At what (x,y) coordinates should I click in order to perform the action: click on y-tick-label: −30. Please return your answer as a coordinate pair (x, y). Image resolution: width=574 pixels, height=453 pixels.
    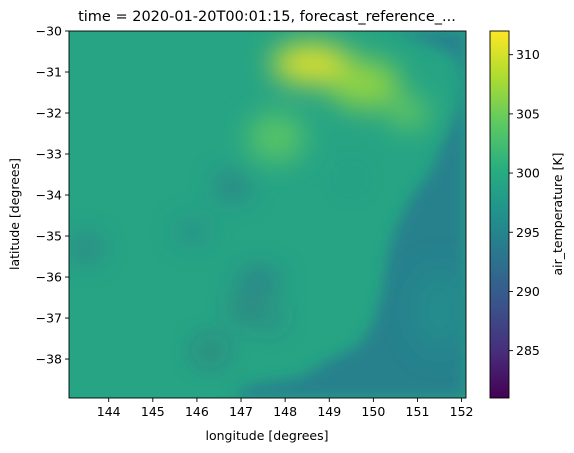
    Looking at the image, I should click on (49, 31).